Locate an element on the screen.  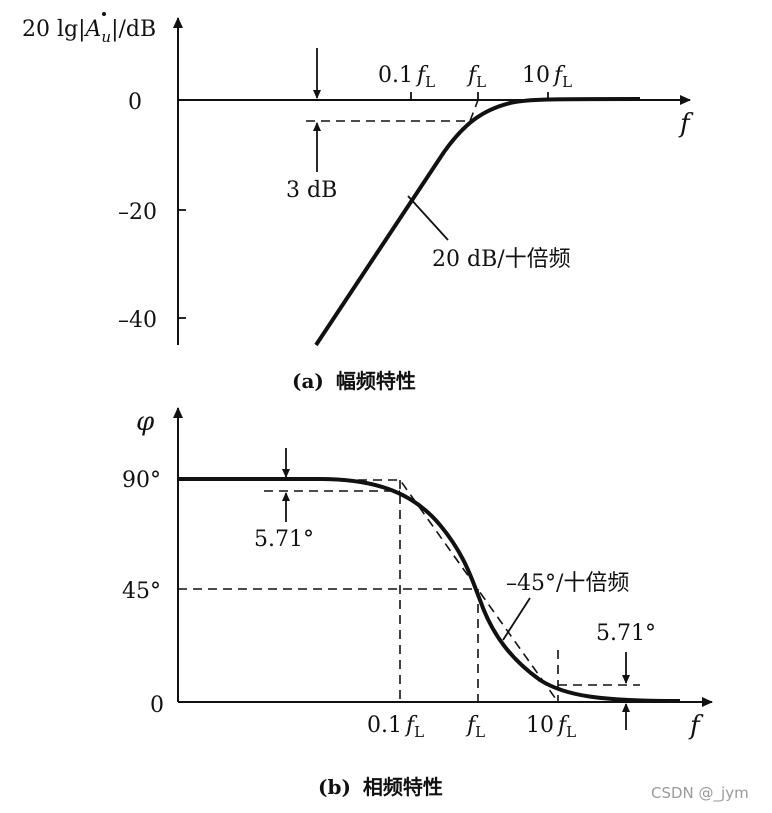
corner-asymptote-dashed is located at coordinates (474, 110).